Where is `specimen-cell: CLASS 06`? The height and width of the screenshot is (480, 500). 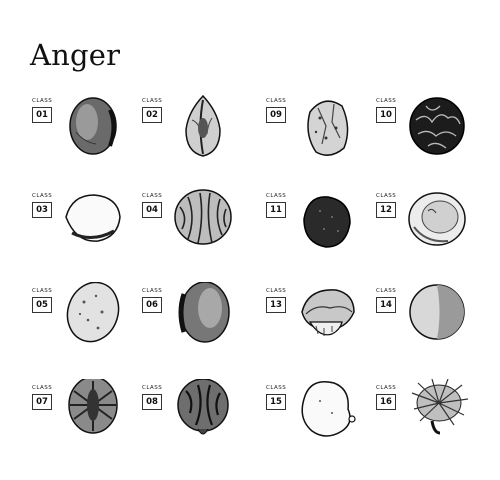 specimen-cell: CLASS 06 is located at coordinates (197, 325).